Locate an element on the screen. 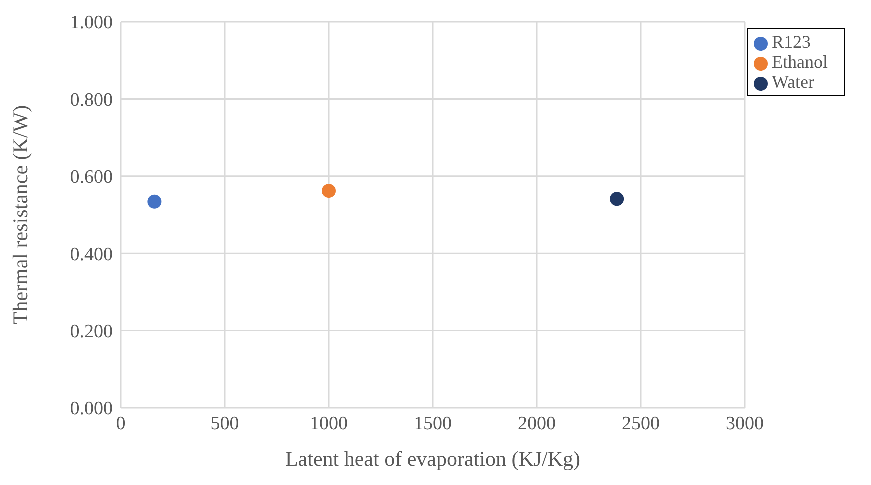 The image size is (871, 485). x-tick-label: 2000 is located at coordinates (537, 423).